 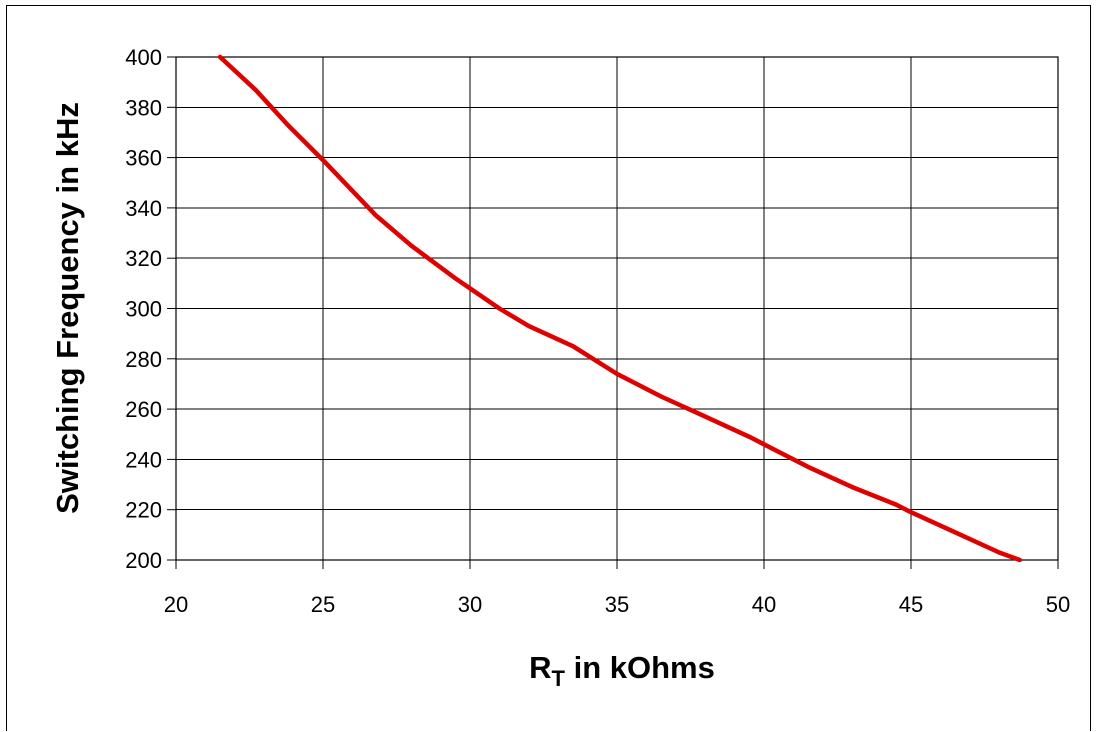 I want to click on x-tick-label: 25, so click(x=323, y=604).